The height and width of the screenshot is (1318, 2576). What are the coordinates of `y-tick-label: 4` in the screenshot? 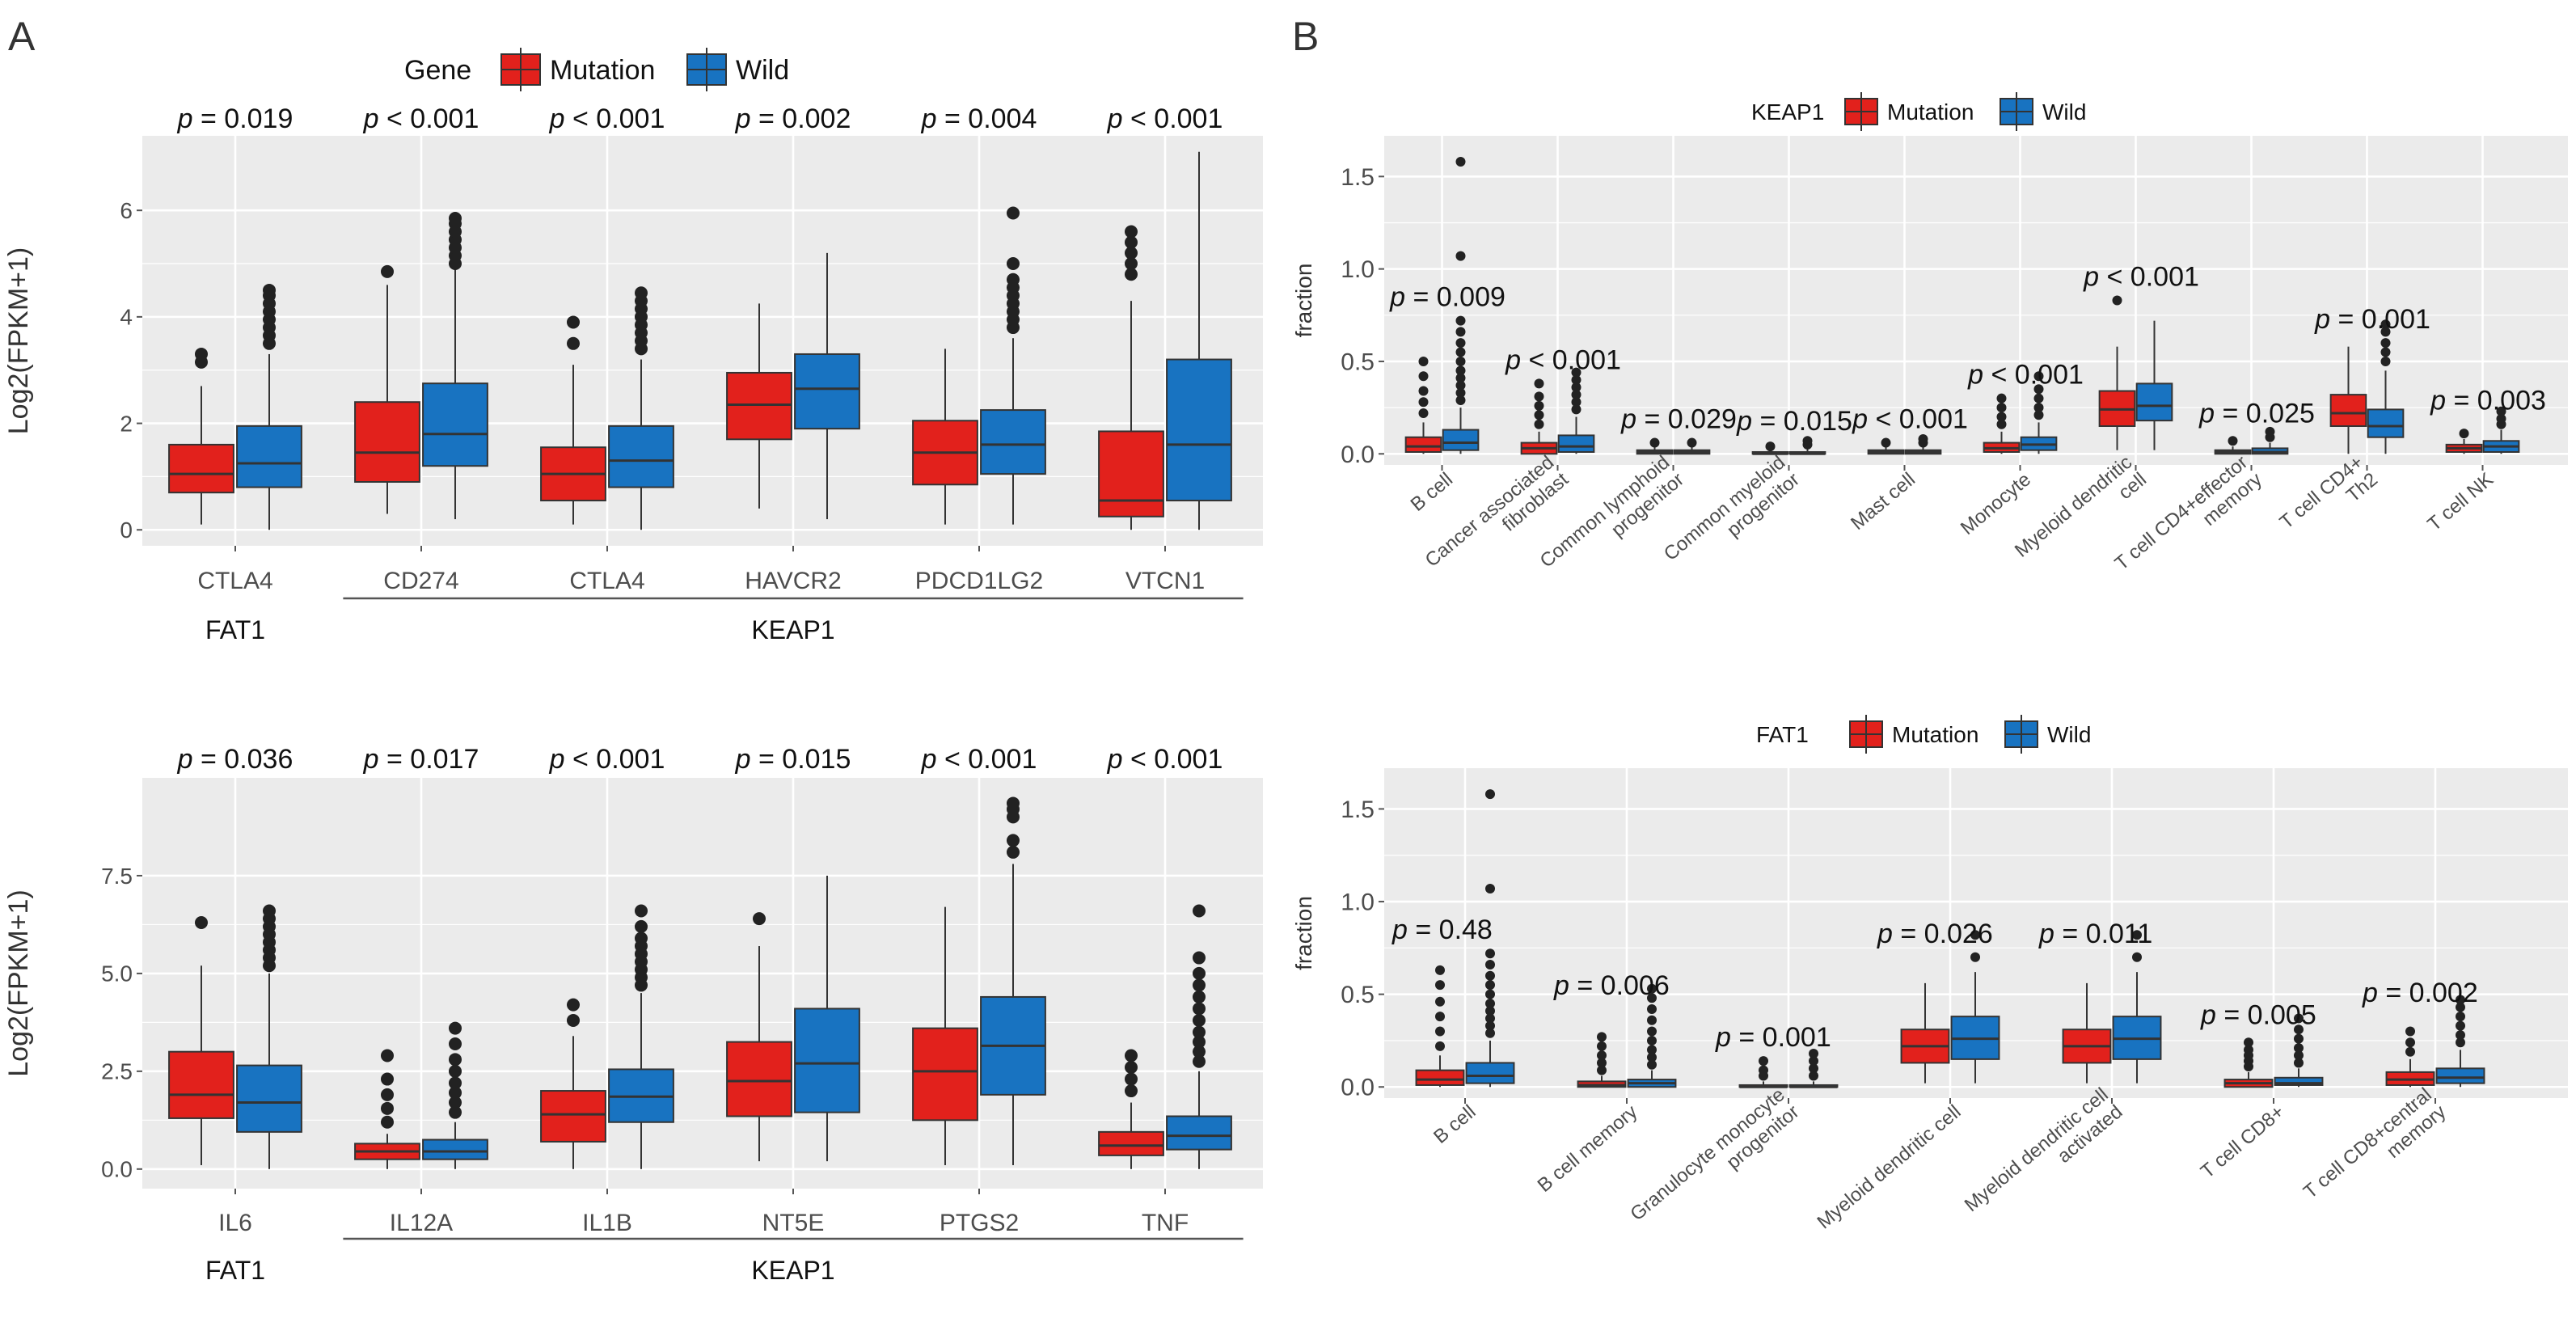 It's located at (126, 317).